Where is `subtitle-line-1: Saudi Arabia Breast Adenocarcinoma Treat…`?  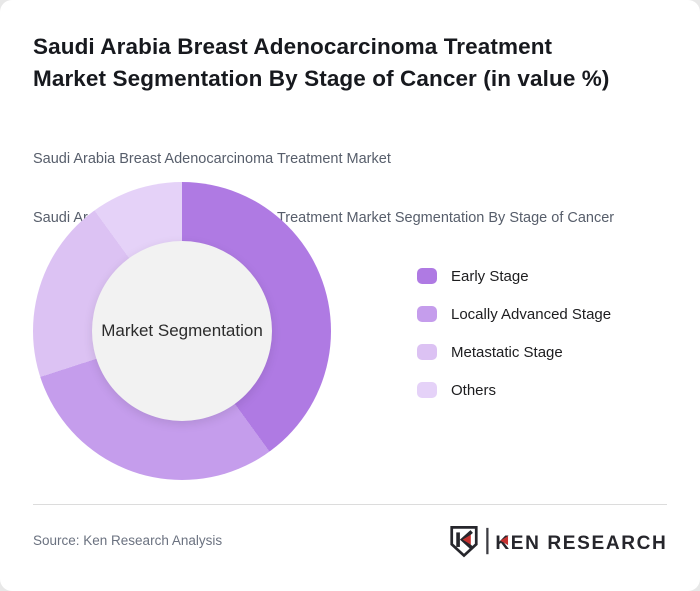 subtitle-line-1: Saudi Arabia Breast Adenocarcinoma Treat… is located at coordinates (212, 159).